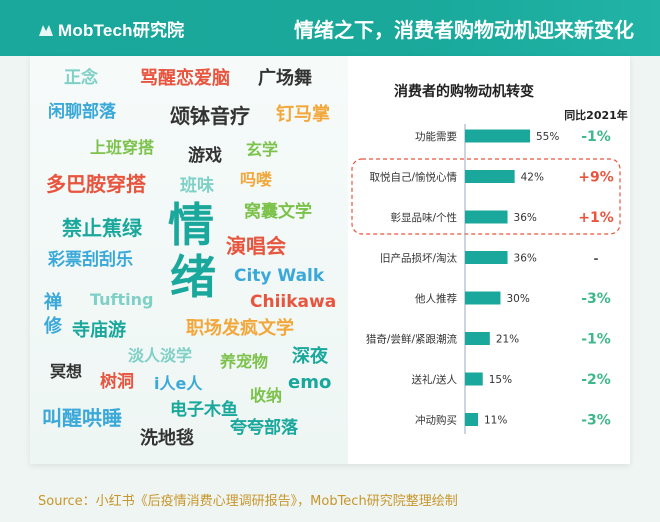 This screenshot has width=660, height=522. Describe the element at coordinates (240, 328) in the screenshot. I see `cloud-word: 职场发疯文学` at that location.